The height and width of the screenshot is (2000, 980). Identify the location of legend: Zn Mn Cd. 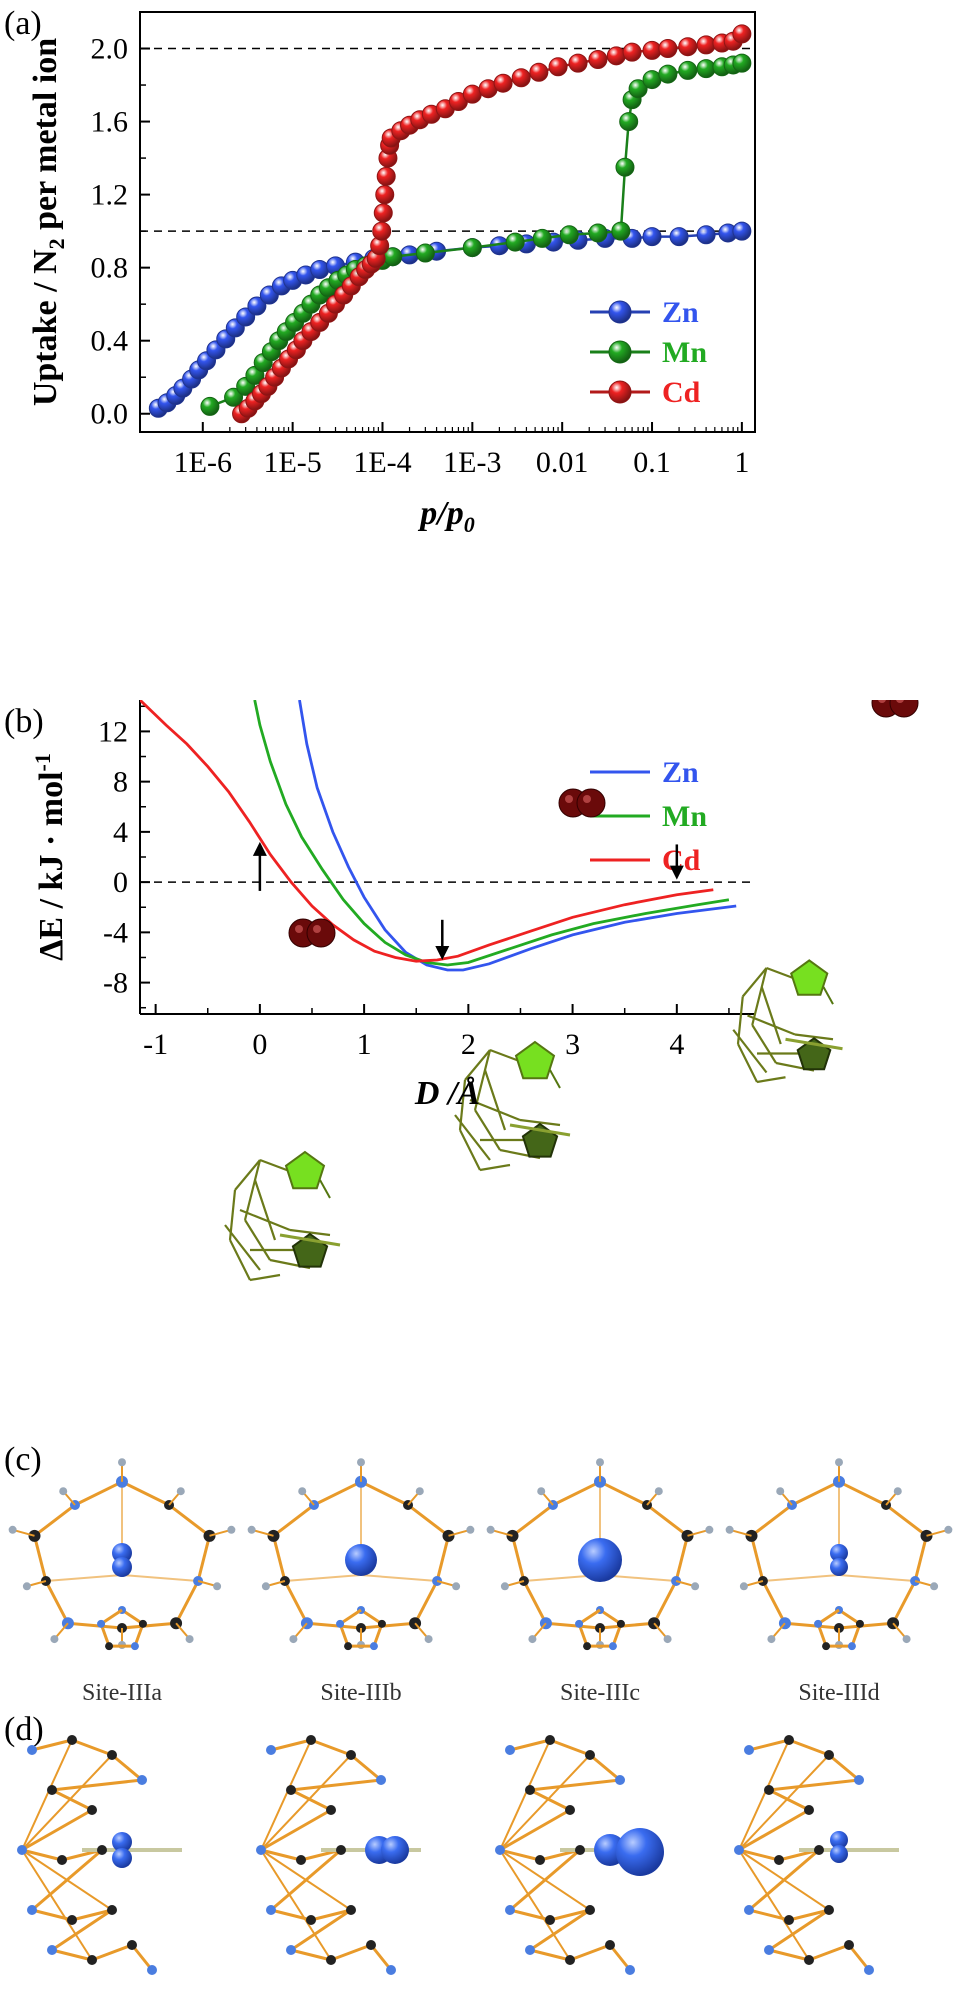
(648, 816).